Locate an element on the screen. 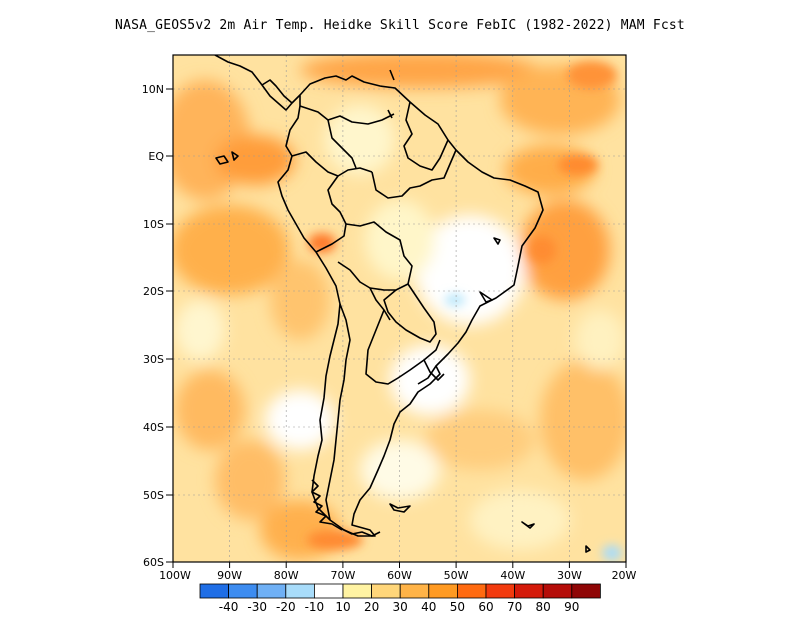 The height and width of the screenshot is (618, 800). lon-label-90w: 90W is located at coordinates (229, 575).